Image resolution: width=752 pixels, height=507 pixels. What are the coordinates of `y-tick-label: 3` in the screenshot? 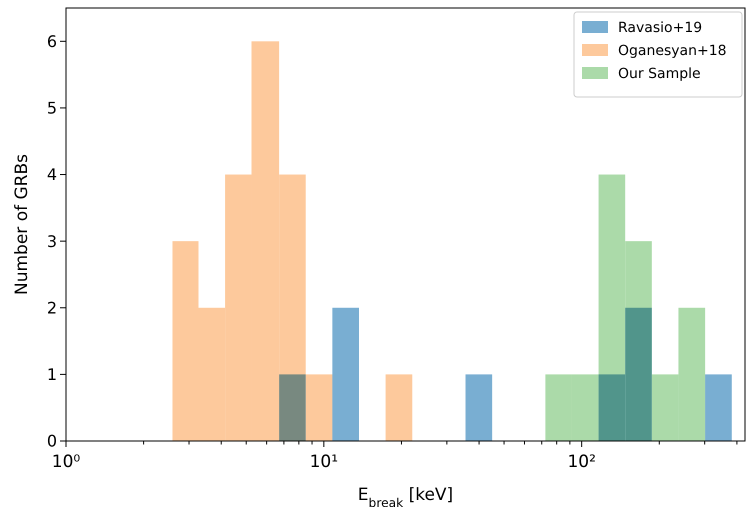 It's located at (51, 241).